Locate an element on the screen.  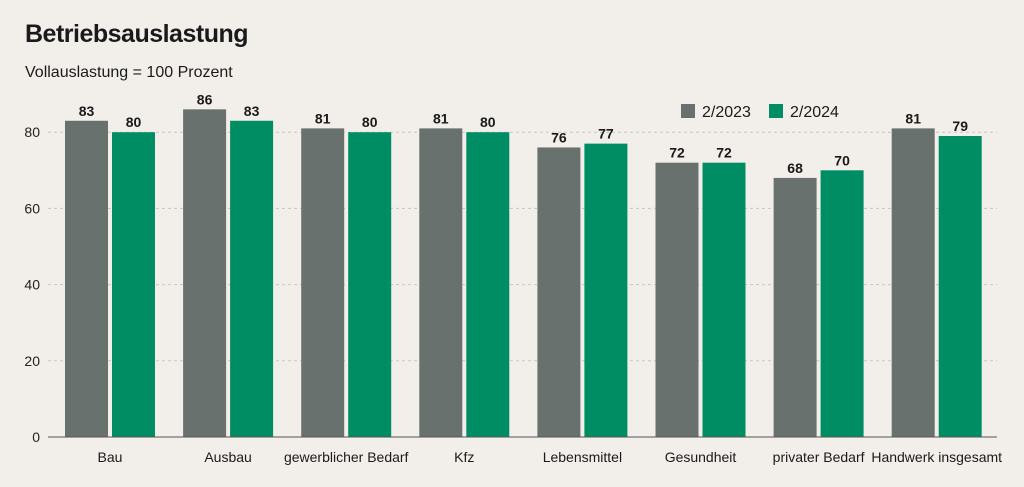
x-tick-label: Ausbau is located at coordinates (227, 457).